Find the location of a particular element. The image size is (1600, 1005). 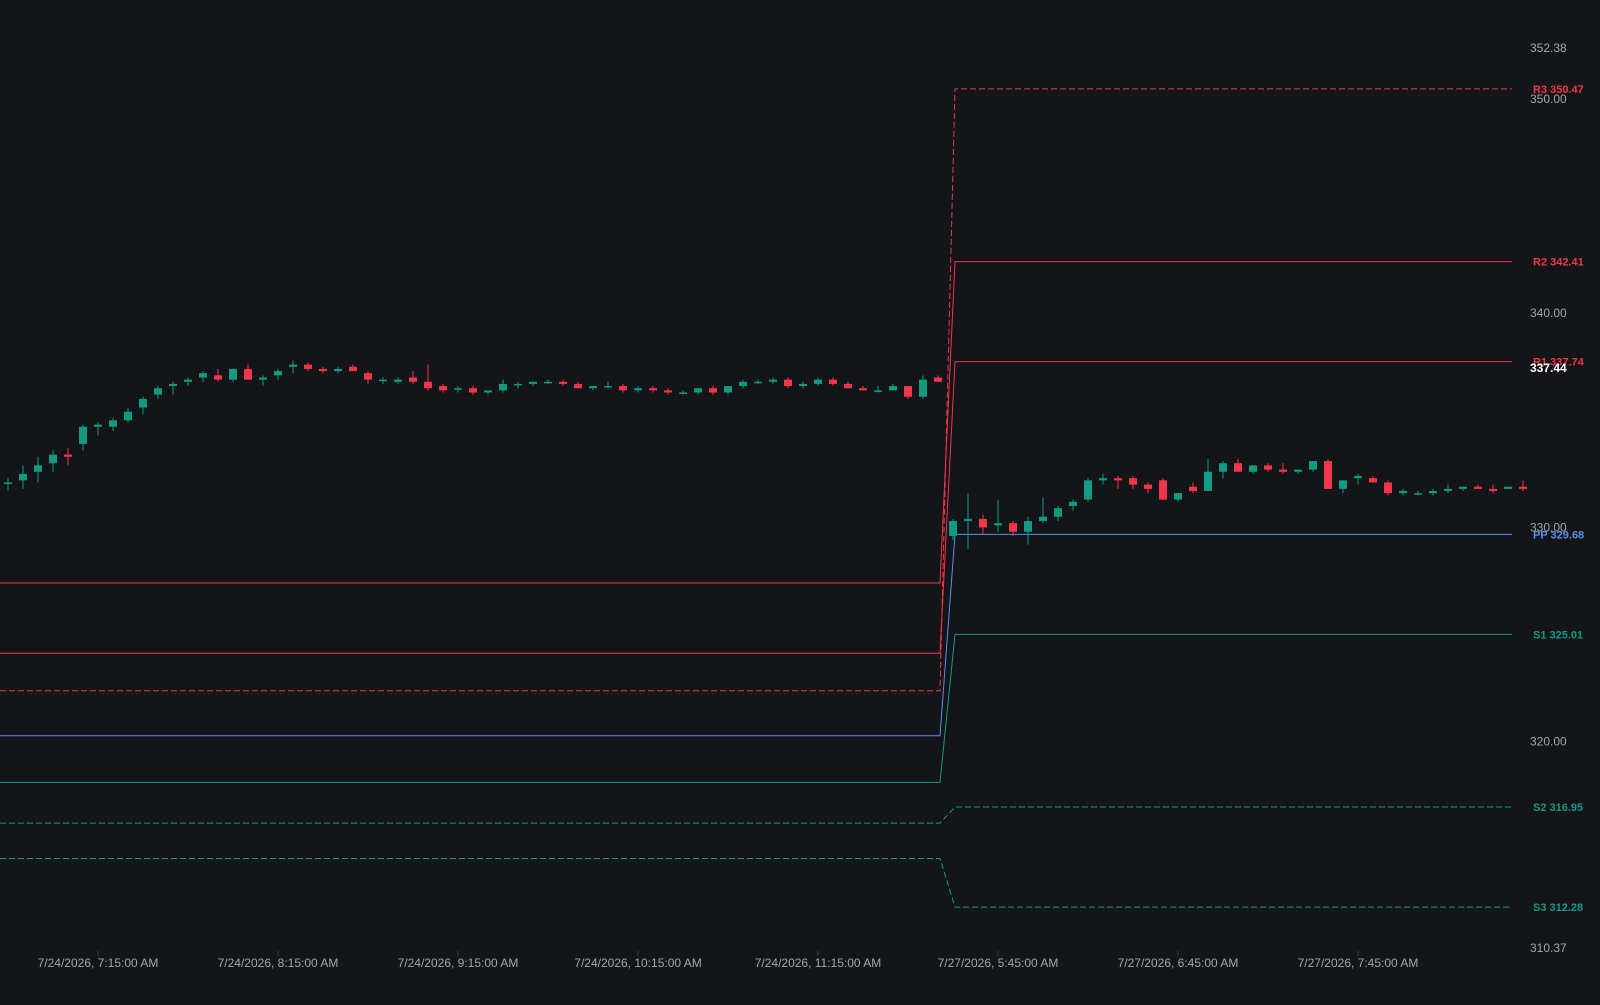

price-tick-label: 330.00 is located at coordinates (1548, 527).